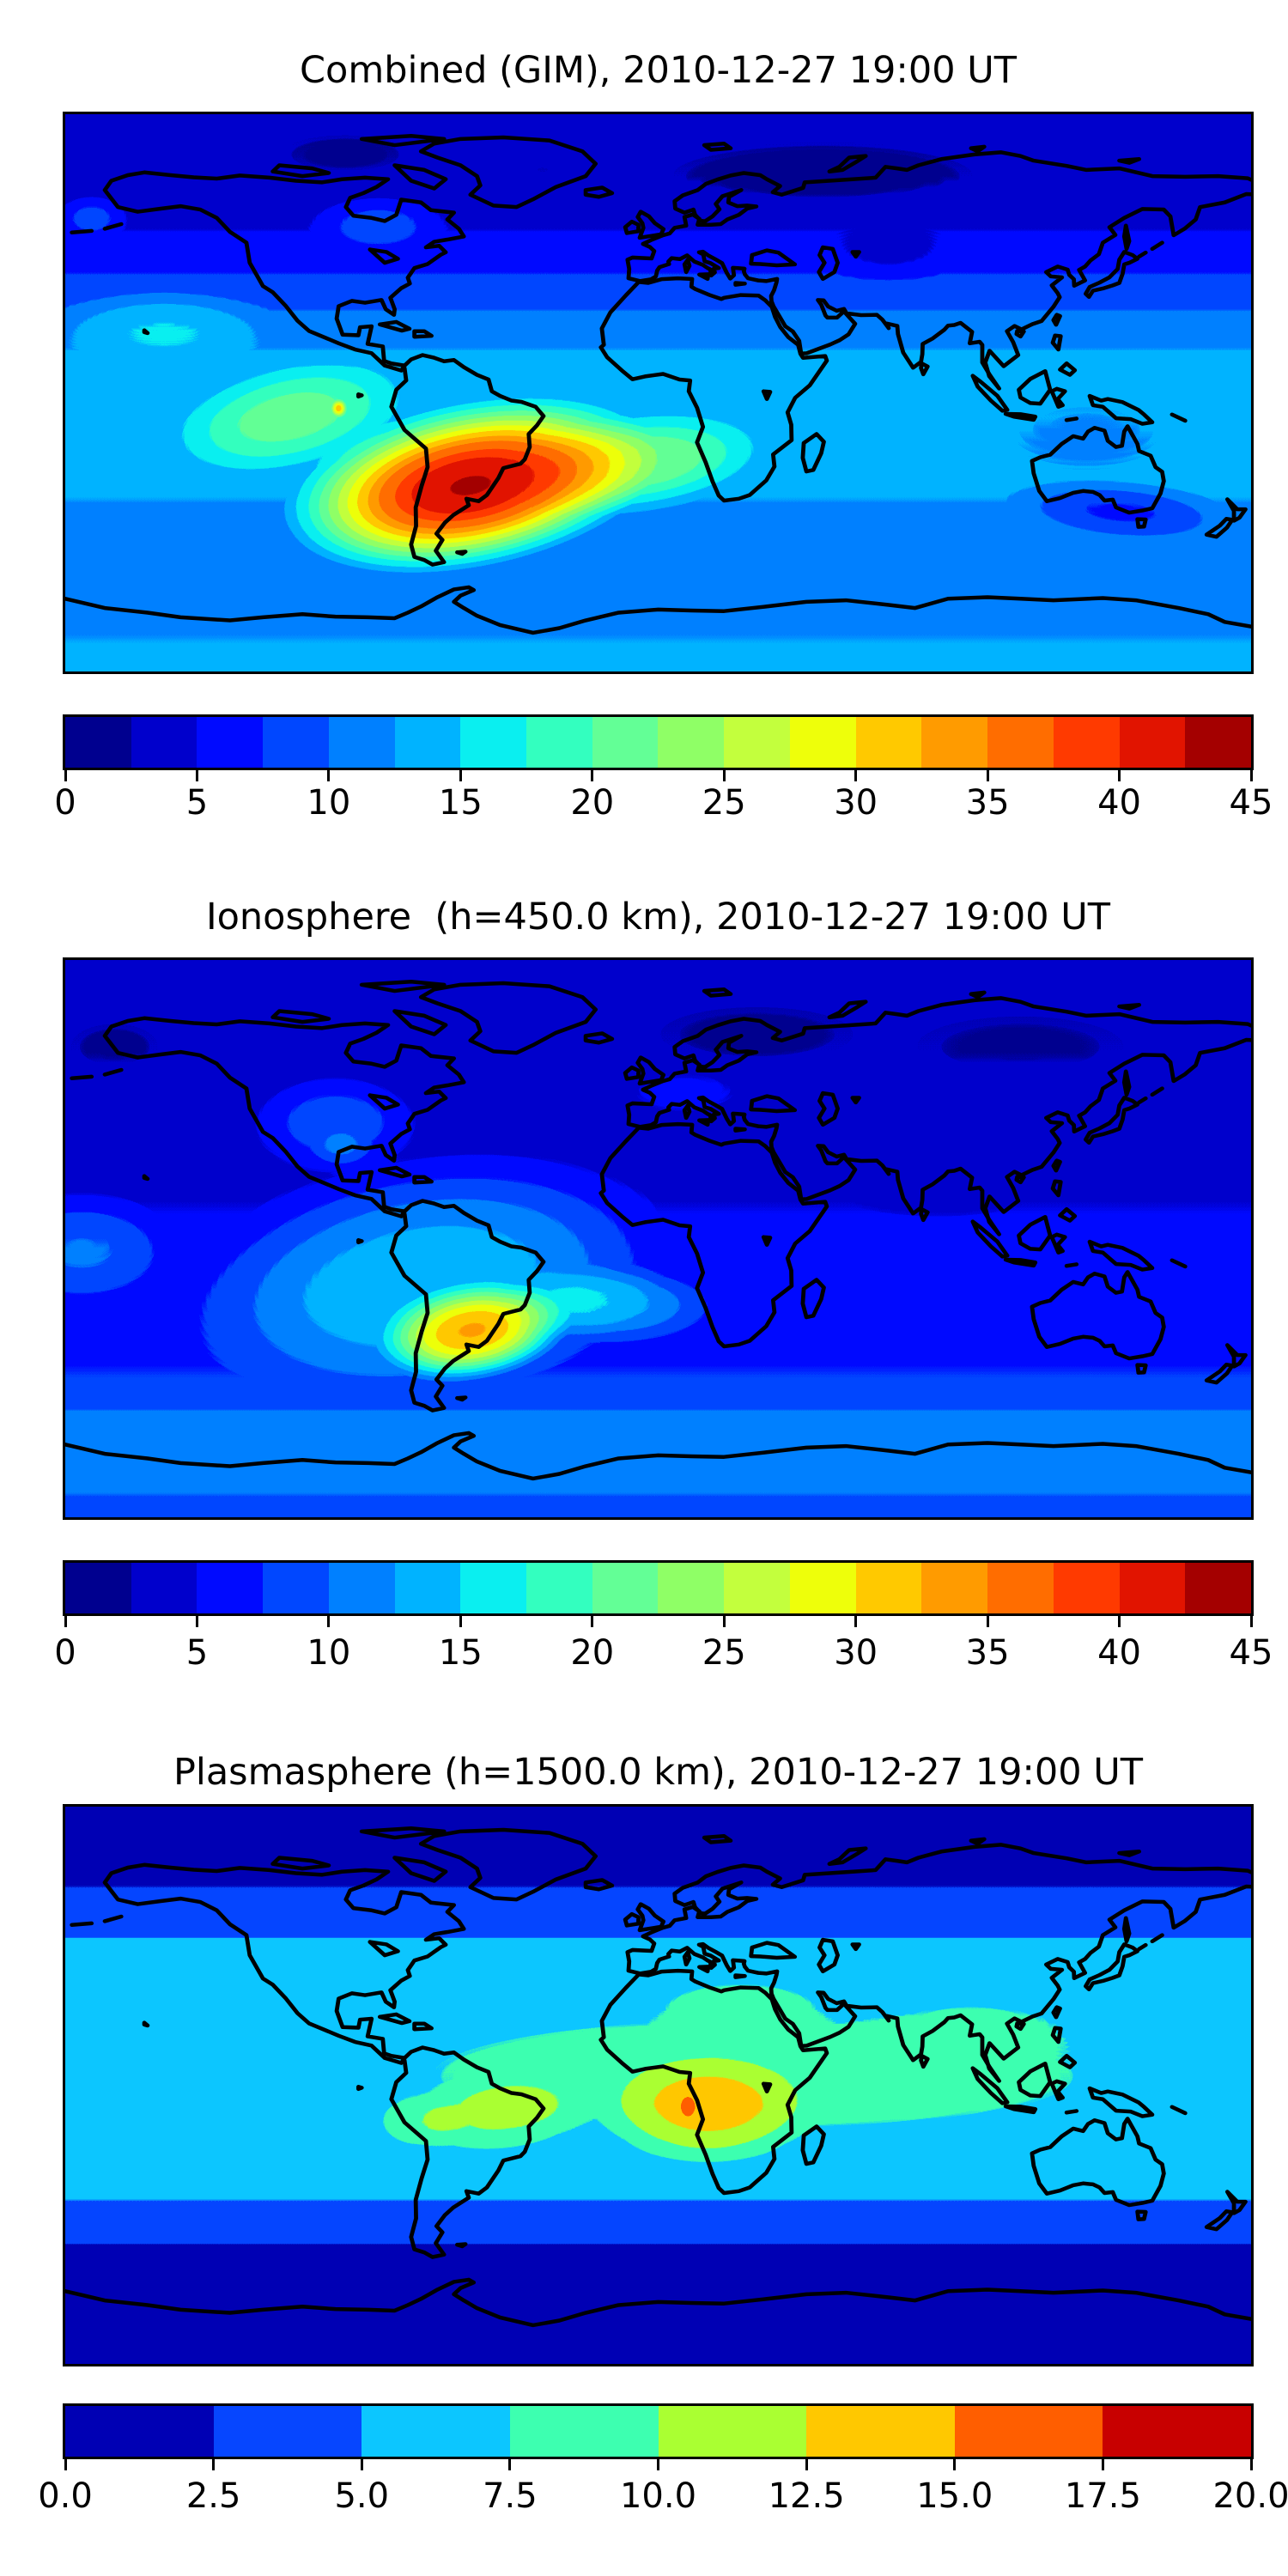 Image resolution: width=1288 pixels, height=2576 pixels. What do you see at coordinates (806, 2496) in the screenshot?
I see `colorbar-tick-label: 12.5` at bounding box center [806, 2496].